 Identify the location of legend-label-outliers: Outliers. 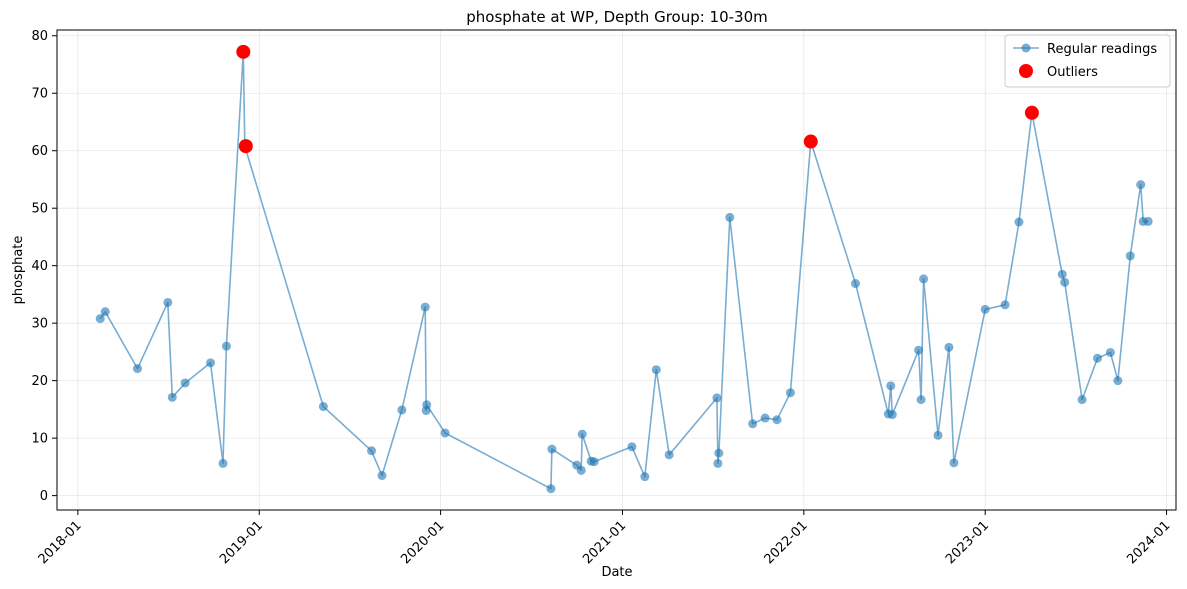
(1072, 72).